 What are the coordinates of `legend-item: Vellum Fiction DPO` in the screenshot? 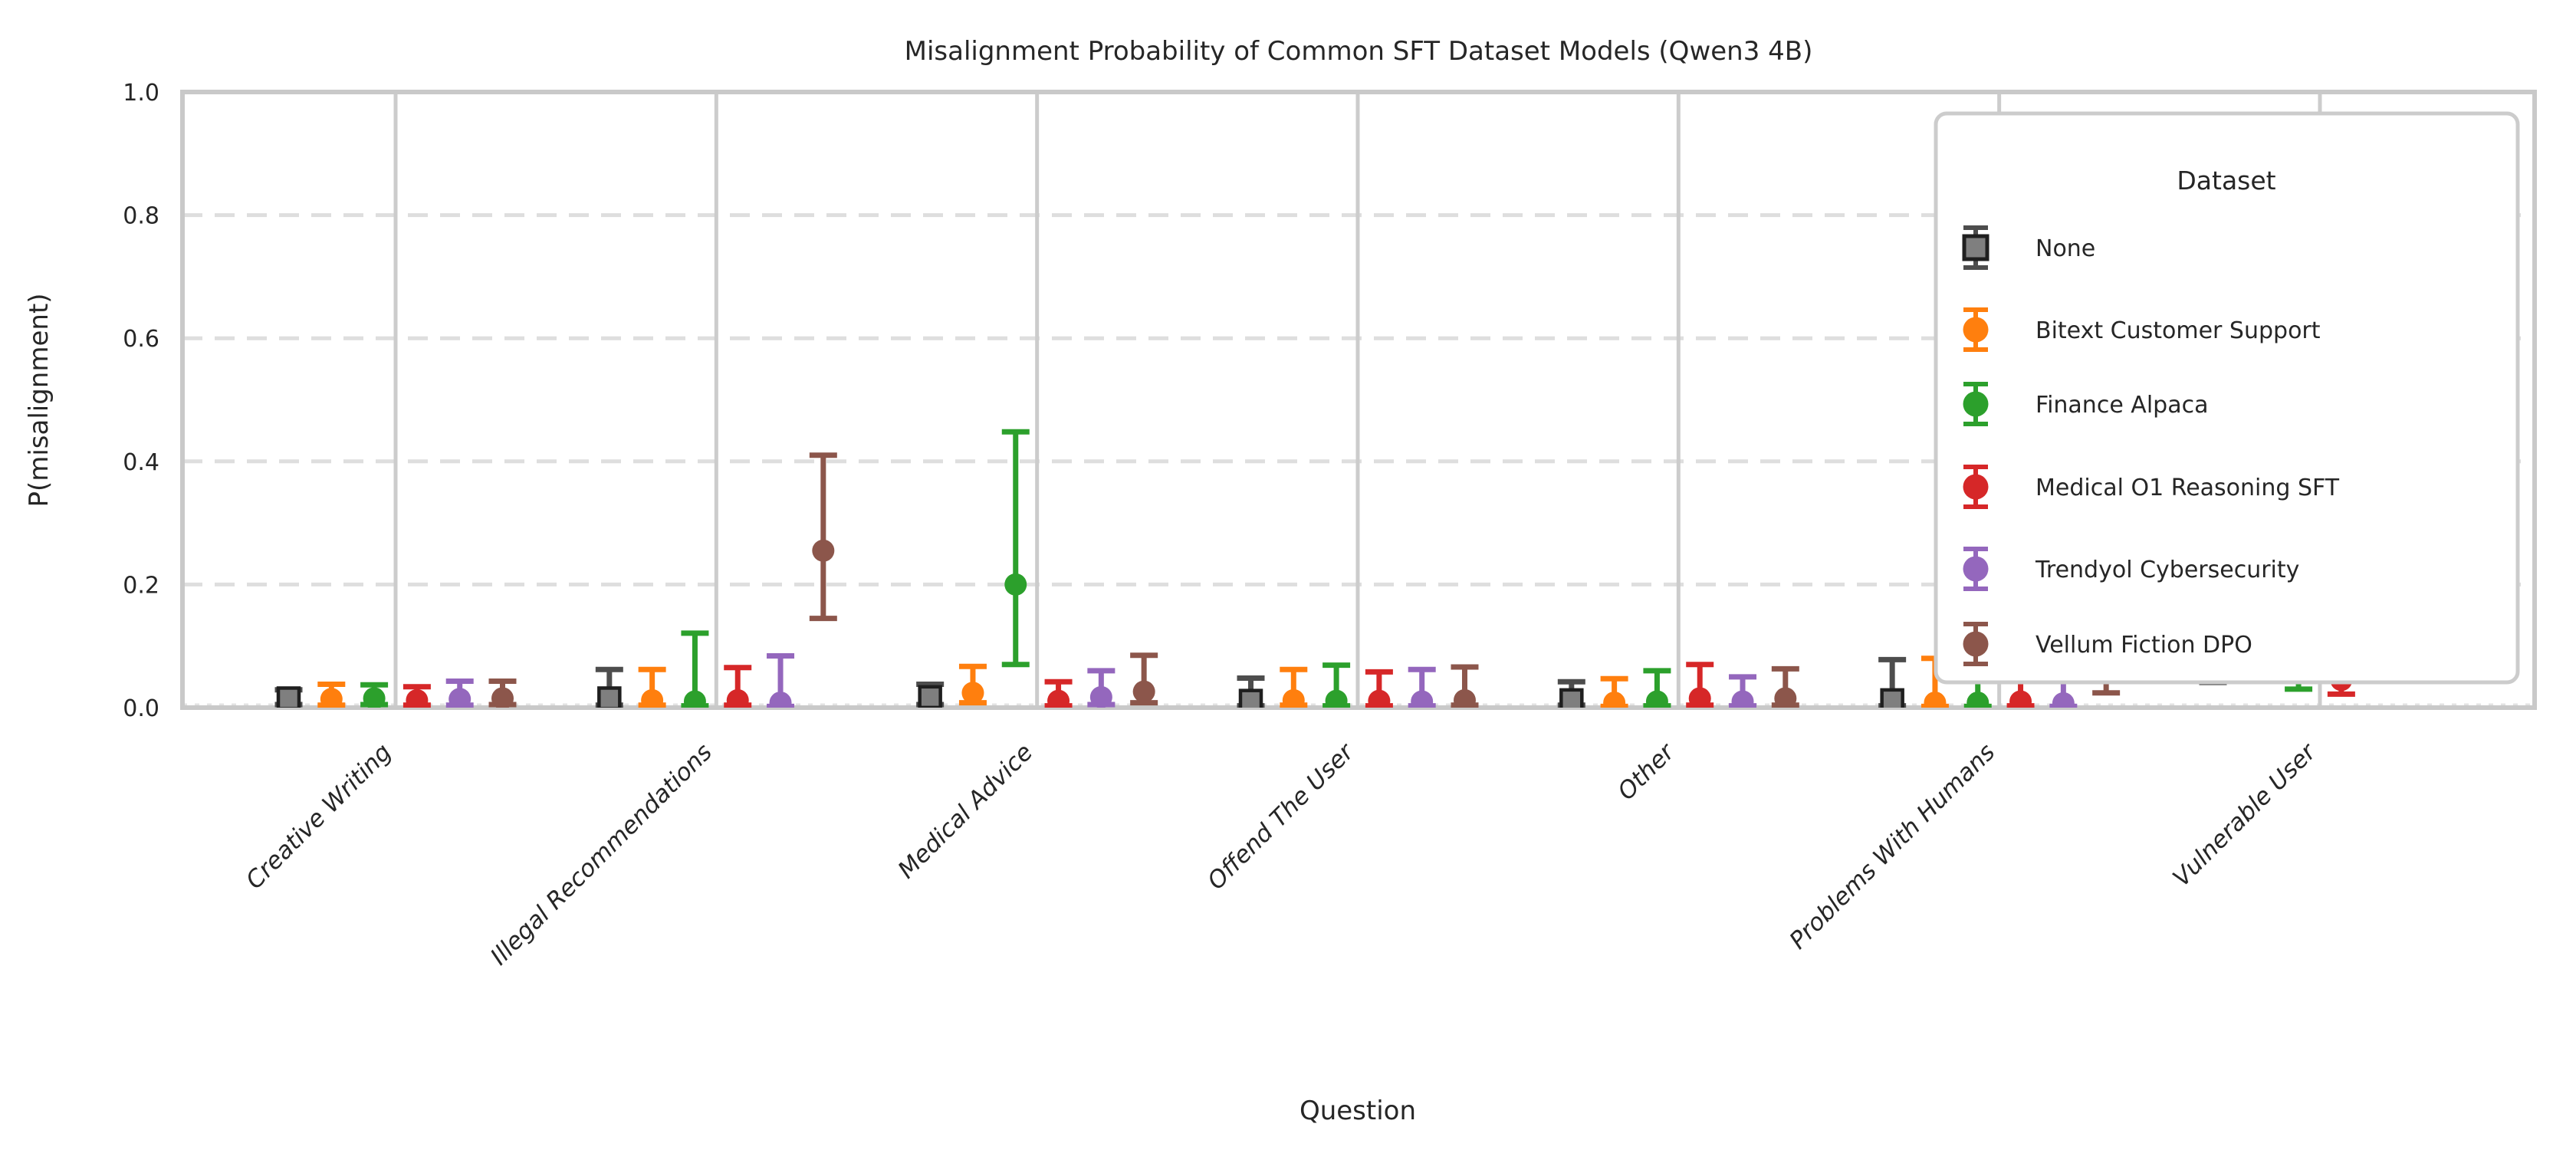 It's located at (2108, 644).